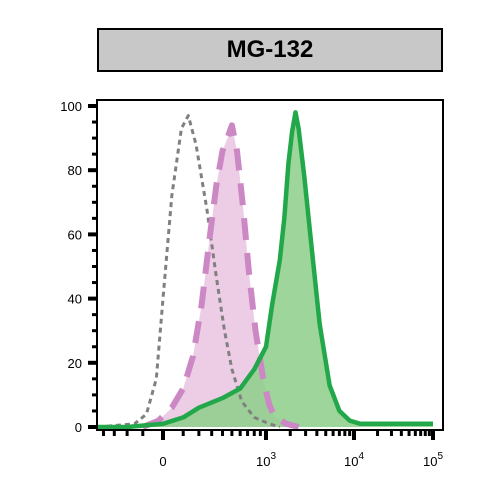  I want to click on chart-title-box: MG-132, so click(270, 50).